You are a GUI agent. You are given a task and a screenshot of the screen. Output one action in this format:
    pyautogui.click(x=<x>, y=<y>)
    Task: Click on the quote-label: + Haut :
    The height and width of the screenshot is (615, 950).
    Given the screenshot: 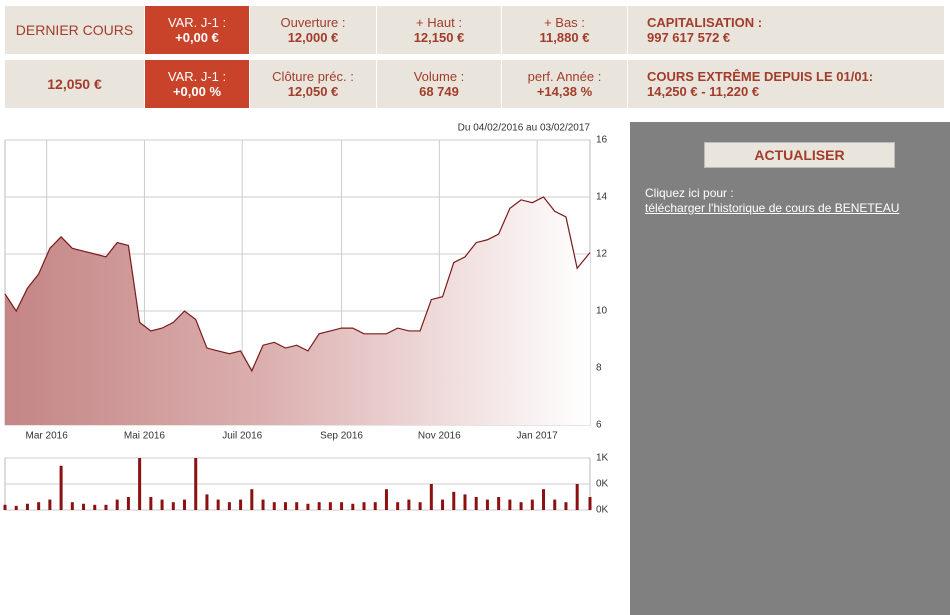 What is the action you would take?
    pyautogui.click(x=439, y=22)
    